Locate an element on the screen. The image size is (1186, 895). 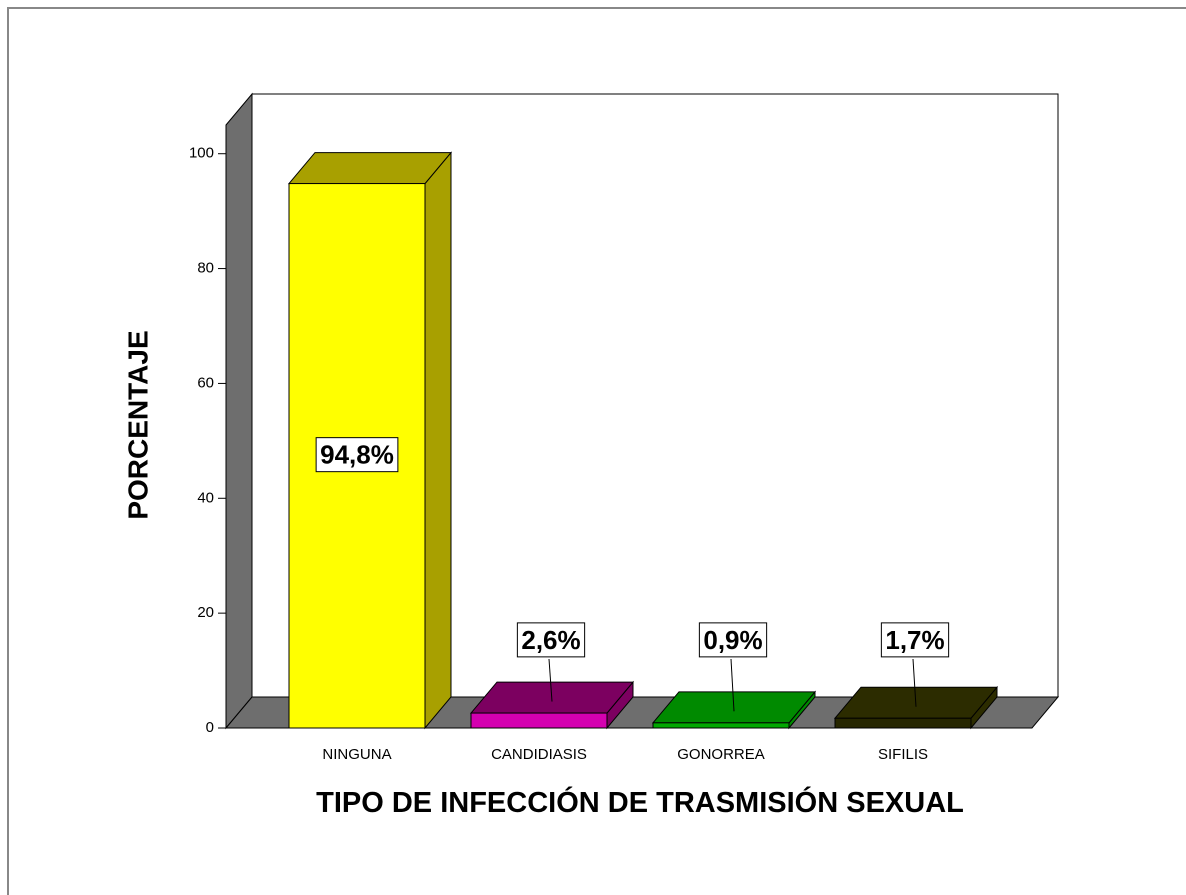
value-label: 2,6% is located at coordinates (550, 640).